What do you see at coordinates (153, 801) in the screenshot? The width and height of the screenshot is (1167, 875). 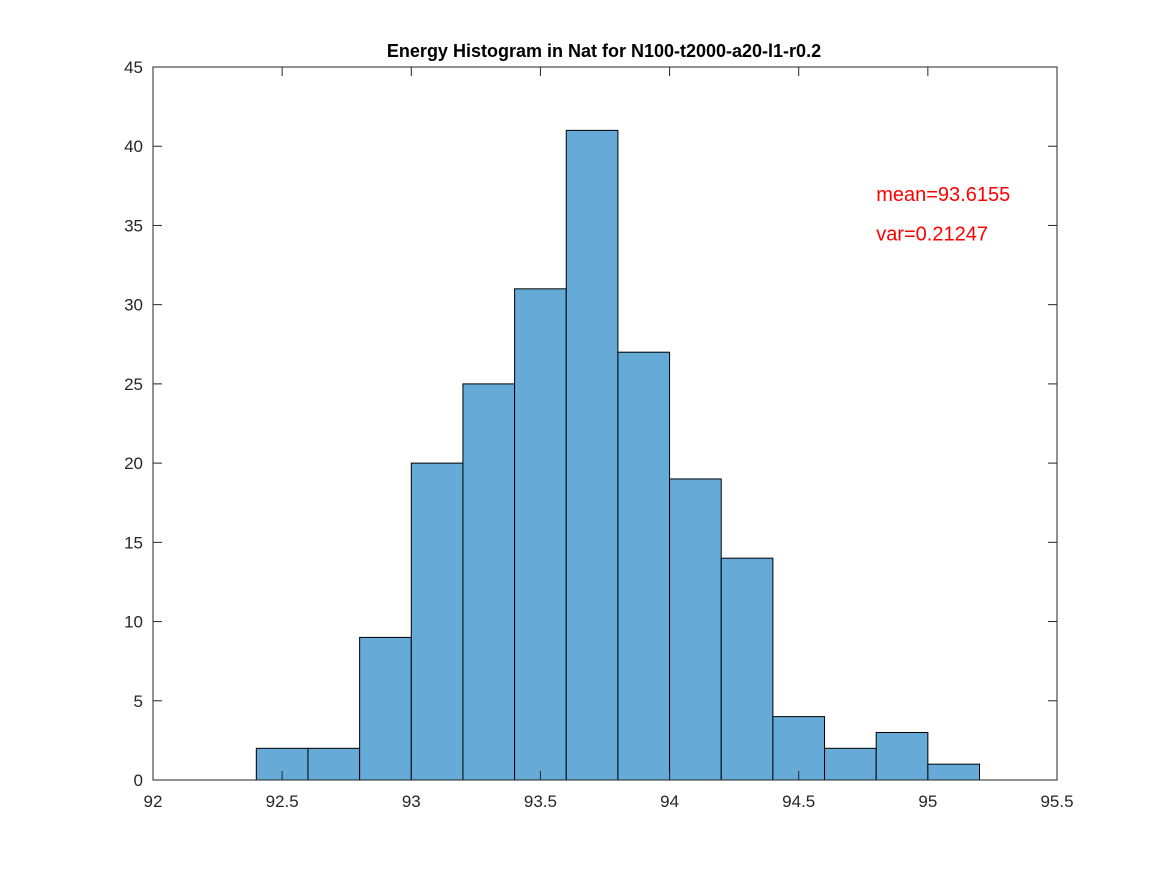 I see `x-tick-label: 92` at bounding box center [153, 801].